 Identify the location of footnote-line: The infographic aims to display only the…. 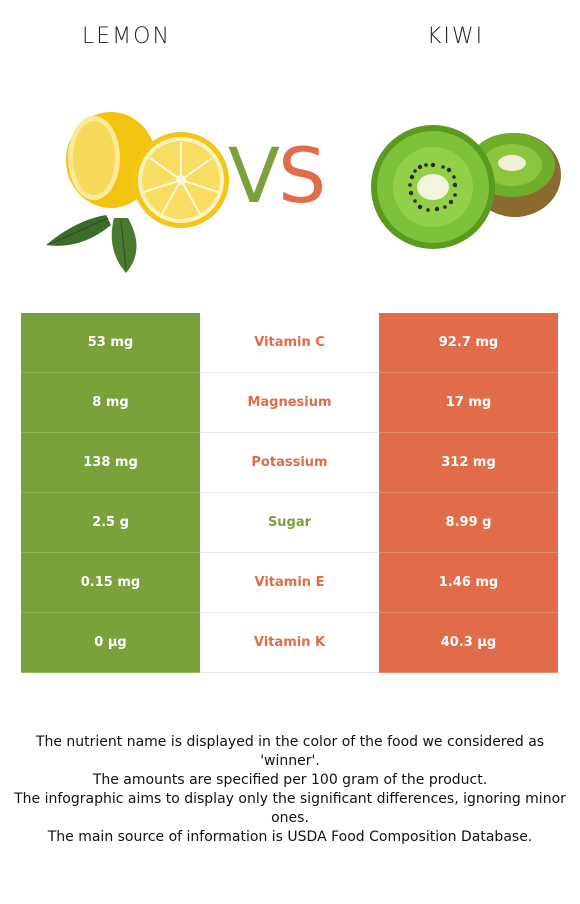
(290, 808).